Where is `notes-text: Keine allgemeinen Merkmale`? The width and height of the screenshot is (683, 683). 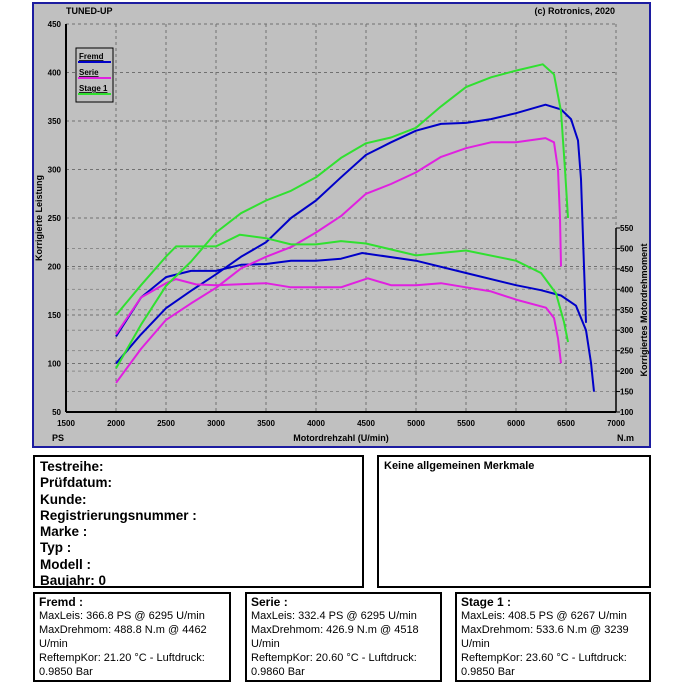
notes-text: Keine allgemeinen Merkmale is located at coordinates (459, 466).